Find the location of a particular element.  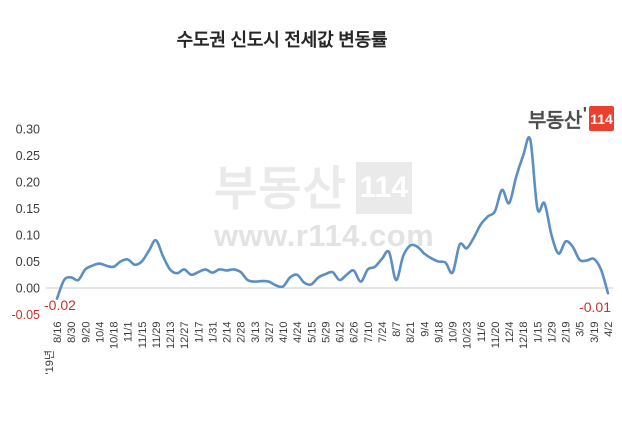

x-axis-tick-label: 6/12 is located at coordinates (341, 332).